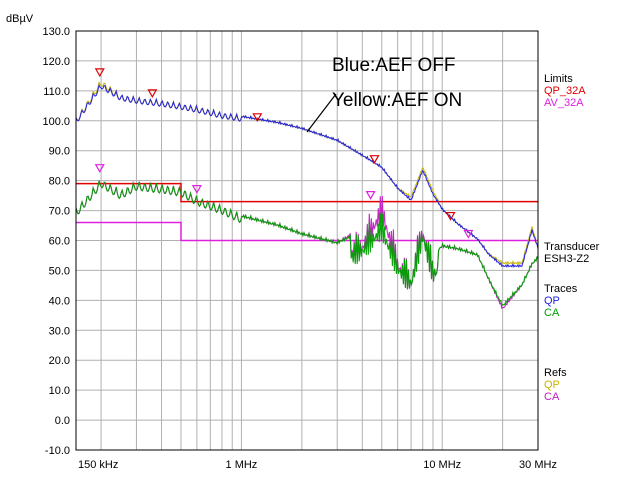 This screenshot has height=480, width=629. Describe the element at coordinates (394, 65) in the screenshot. I see `annotation-blue: Blue:AEF OFF` at that location.